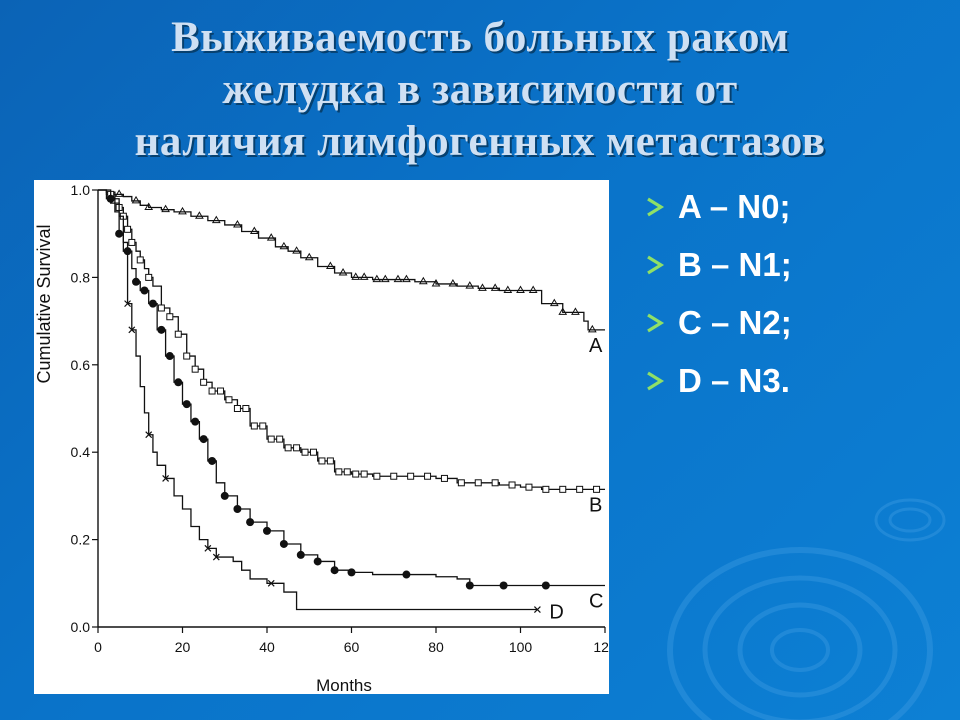 The image size is (960, 720). Describe the element at coordinates (734, 206) in the screenshot. I see `legend-label-a: A – N0;` at that location.